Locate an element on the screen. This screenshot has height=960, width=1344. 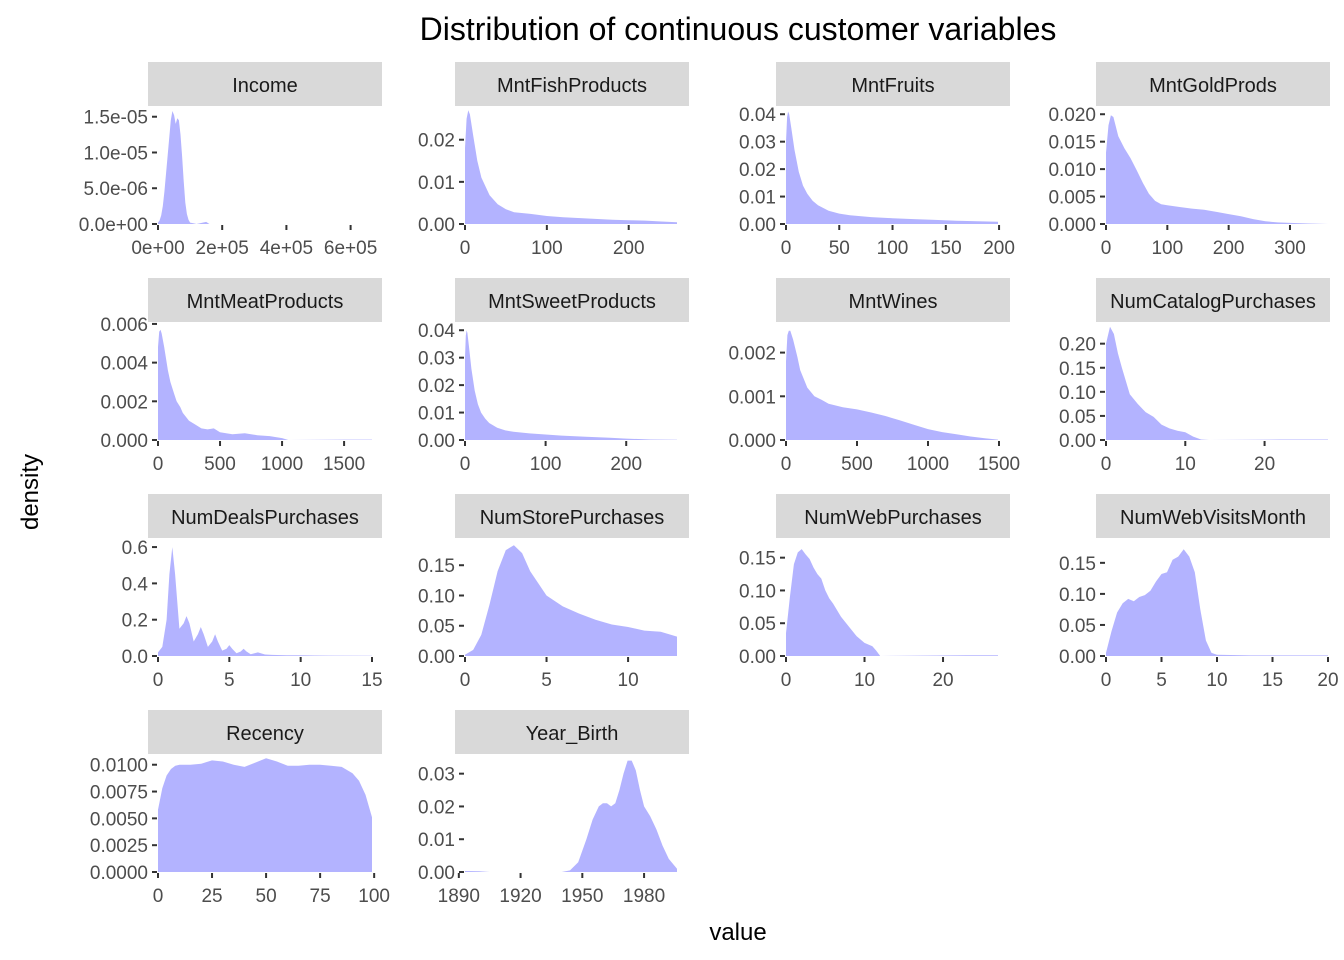
strip-label-income: Income is located at coordinates (265, 86).